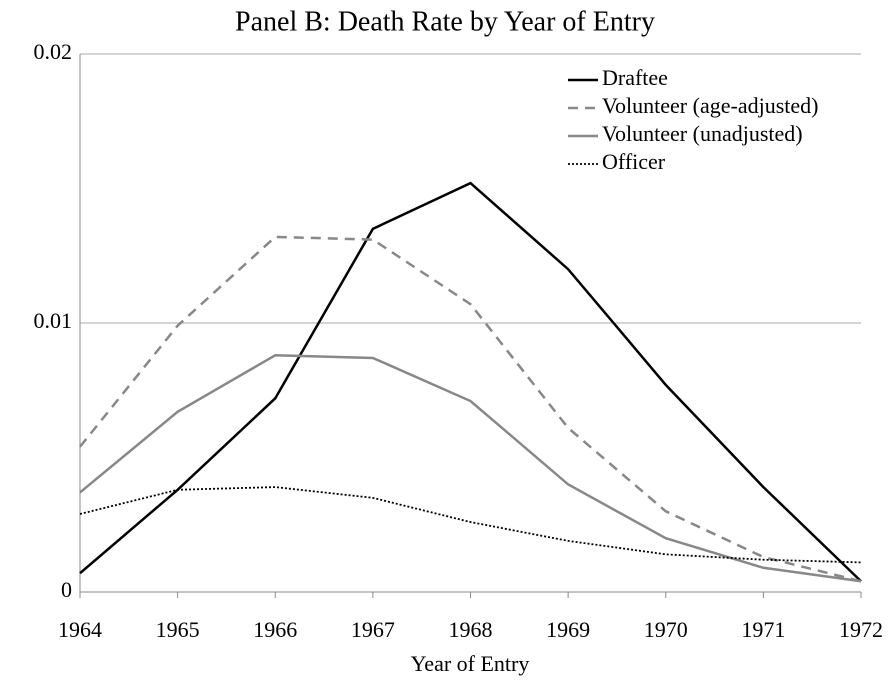  Describe the element at coordinates (666, 629) in the screenshot. I see `x-tick-label: 1970` at that location.